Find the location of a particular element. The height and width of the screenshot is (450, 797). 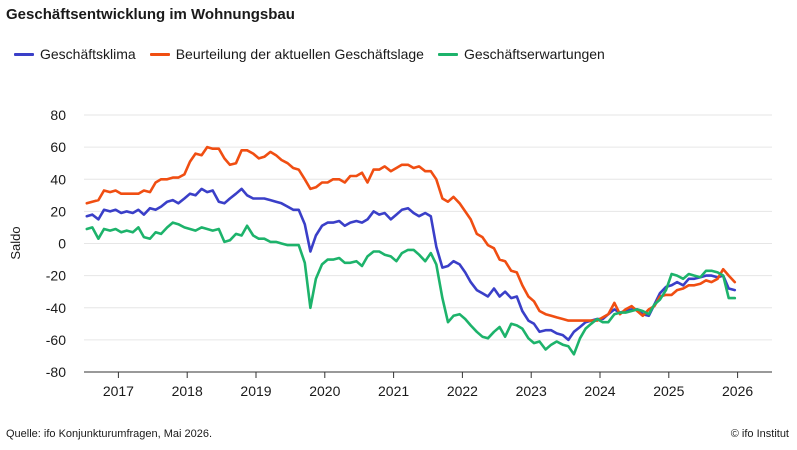

y-axis-label: Saldo is located at coordinates (15, 242).